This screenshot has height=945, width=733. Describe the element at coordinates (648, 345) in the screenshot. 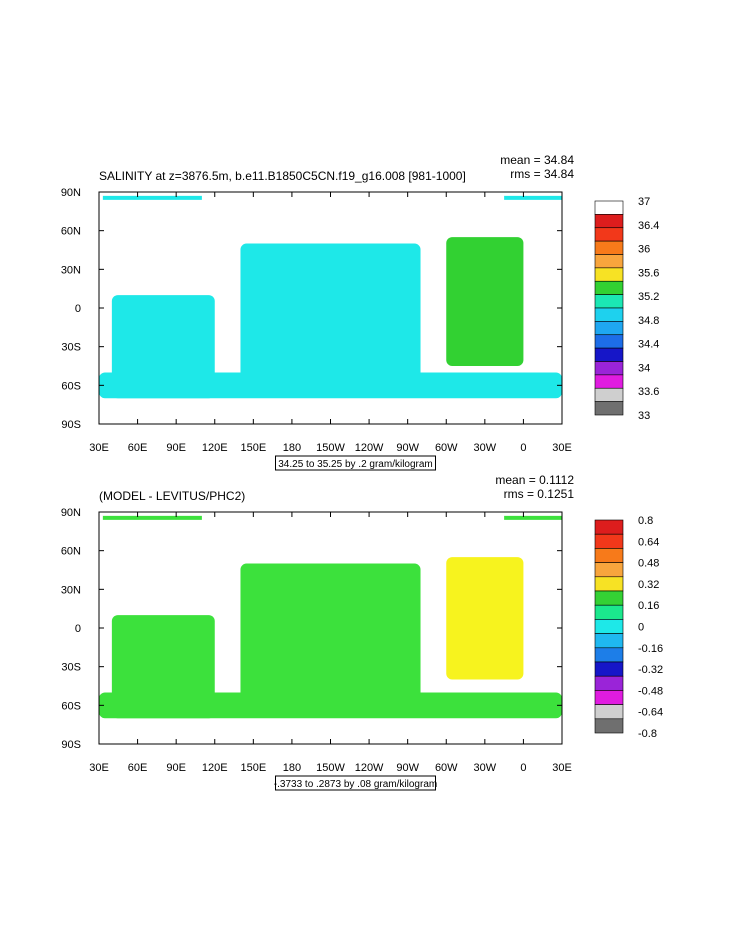

I see `colorbar-label: 34.4` at that location.